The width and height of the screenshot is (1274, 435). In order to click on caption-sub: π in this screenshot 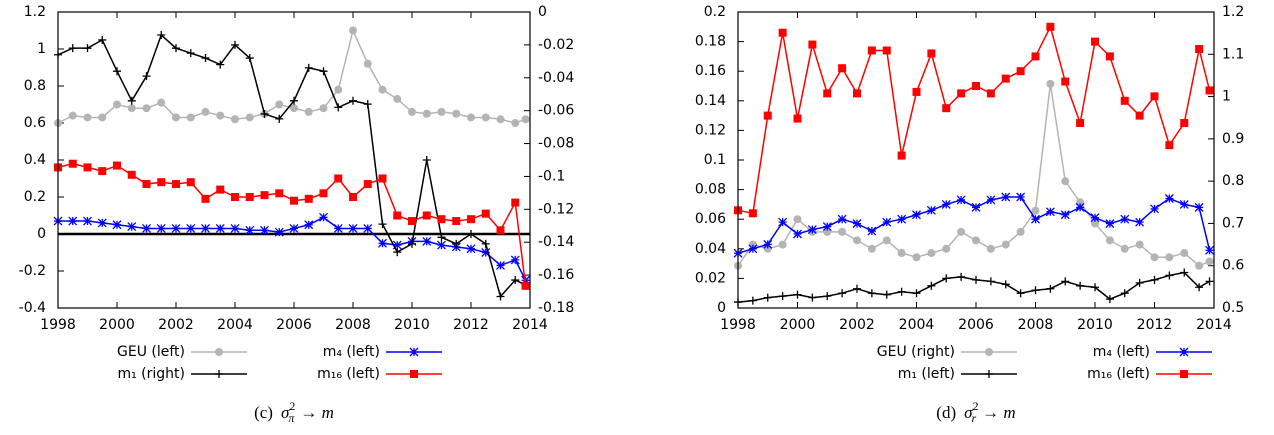, I will do `click(291, 418)`.